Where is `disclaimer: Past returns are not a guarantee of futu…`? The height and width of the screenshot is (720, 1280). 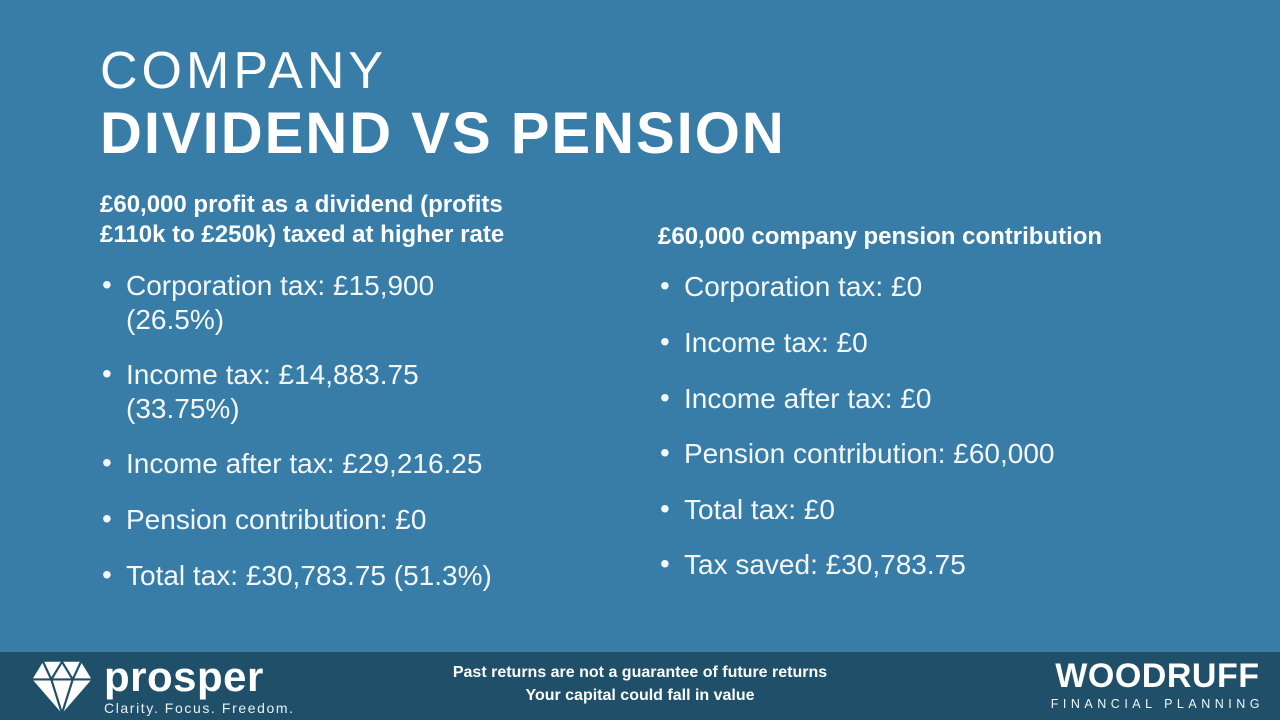
disclaimer: Past returns are not a guarantee of futu… is located at coordinates (640, 684).